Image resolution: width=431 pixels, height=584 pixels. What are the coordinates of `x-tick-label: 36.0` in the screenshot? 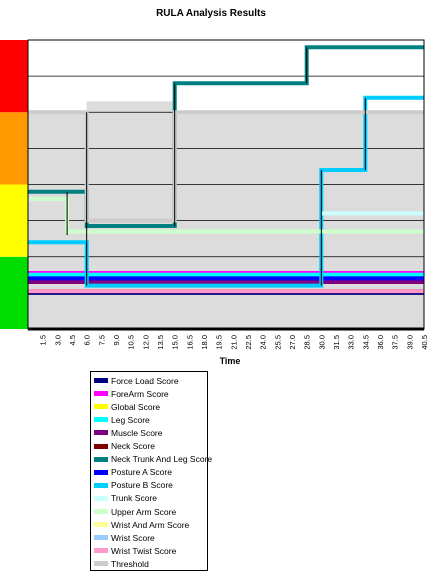 It's located at (380, 342).